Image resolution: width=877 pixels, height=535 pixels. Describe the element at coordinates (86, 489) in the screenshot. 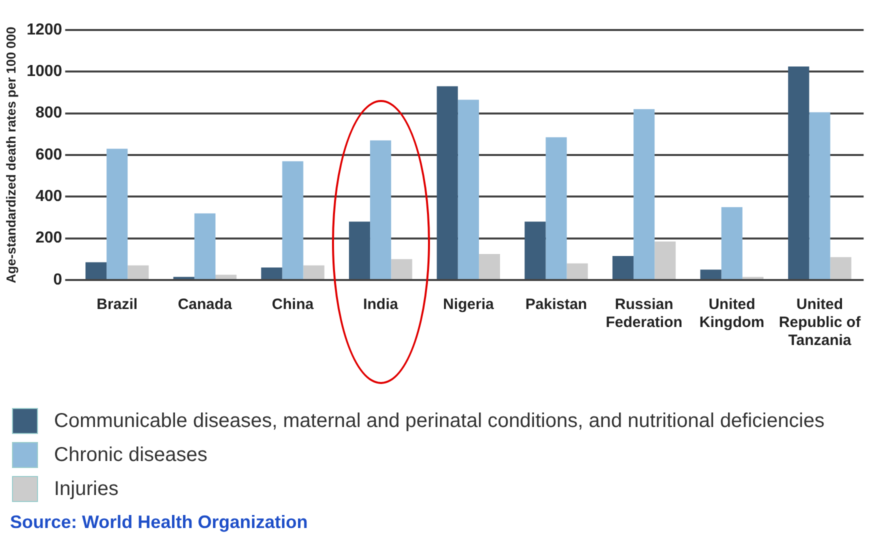

I see `legend-label: Injuries` at that location.